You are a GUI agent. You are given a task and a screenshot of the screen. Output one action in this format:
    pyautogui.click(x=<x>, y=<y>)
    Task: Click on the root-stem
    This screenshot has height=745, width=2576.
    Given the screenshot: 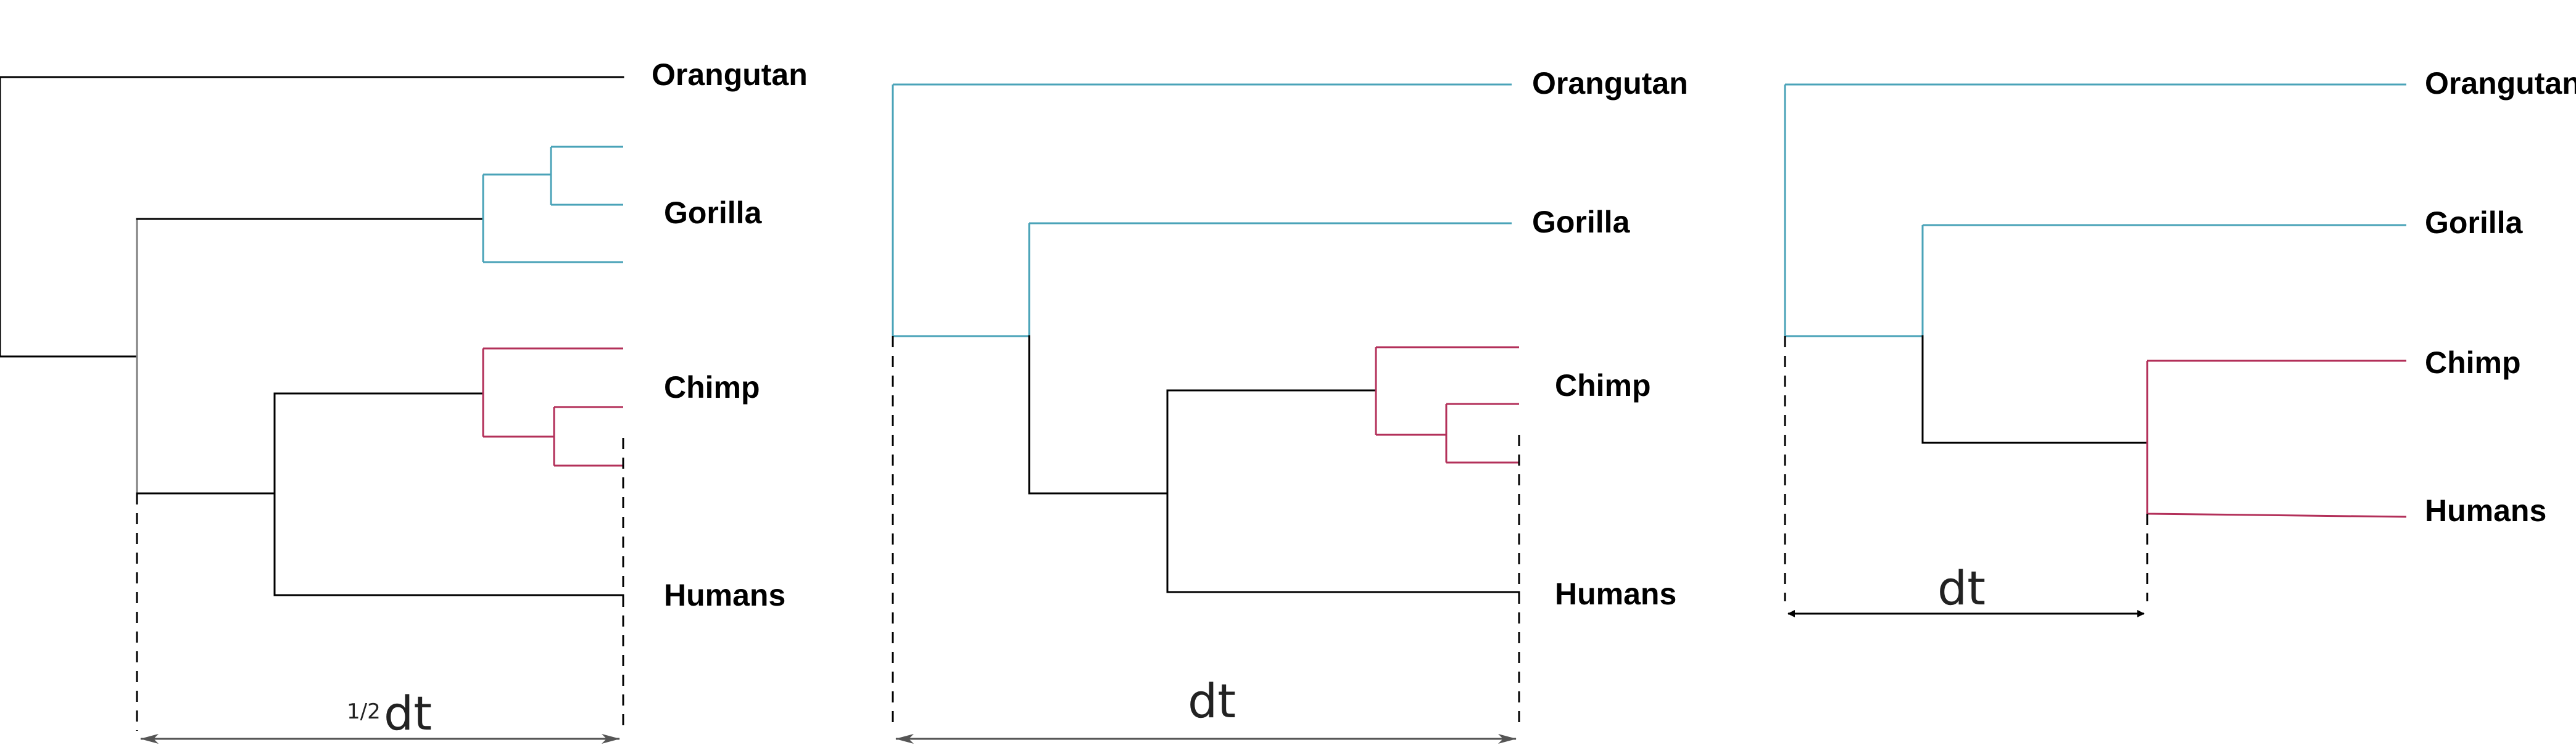 What is the action you would take?
    pyautogui.click(x=69, y=217)
    